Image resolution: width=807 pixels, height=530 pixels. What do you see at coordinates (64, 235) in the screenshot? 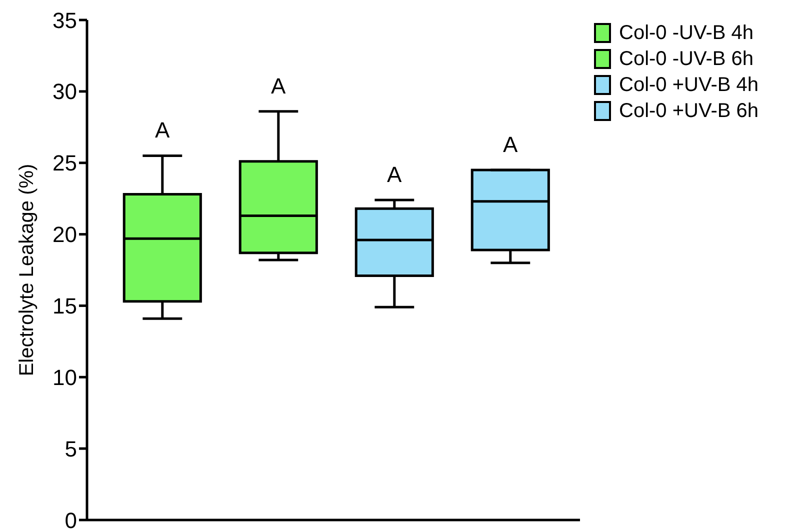
I see `y-tick-label: 20` at bounding box center [64, 235].